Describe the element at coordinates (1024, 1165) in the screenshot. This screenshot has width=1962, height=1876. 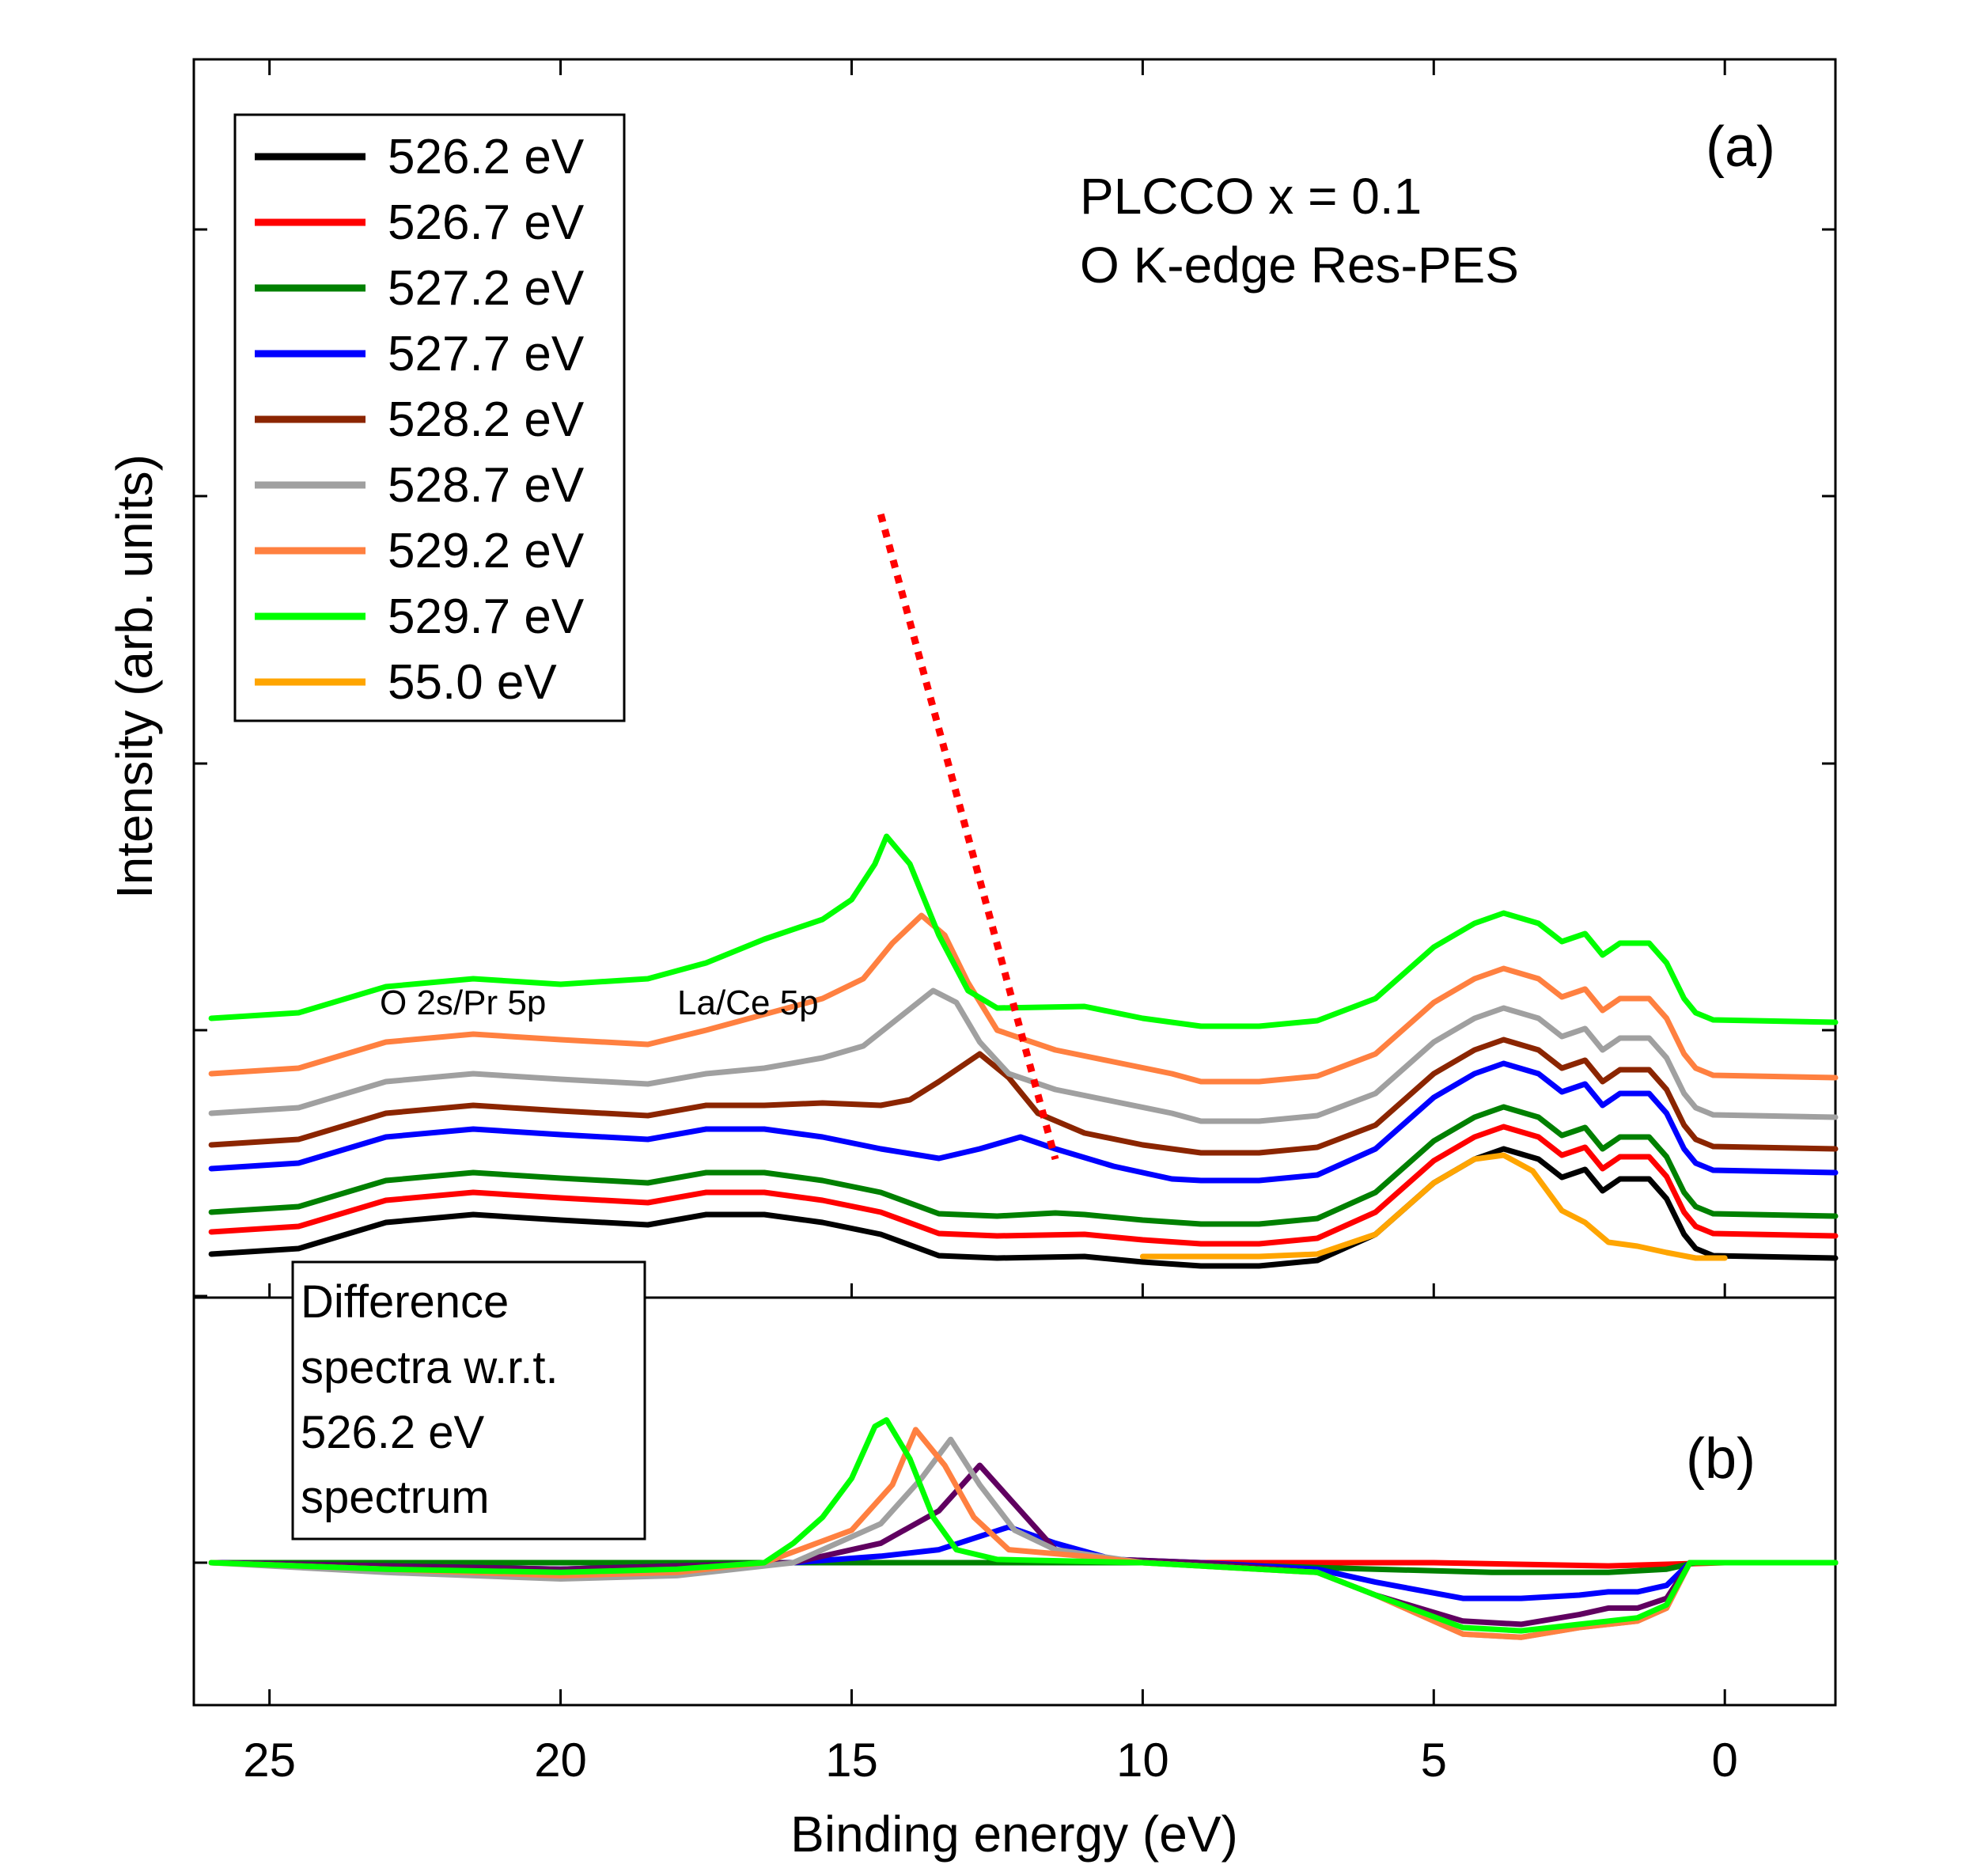
I see `curve-a-527-2-ev` at that location.